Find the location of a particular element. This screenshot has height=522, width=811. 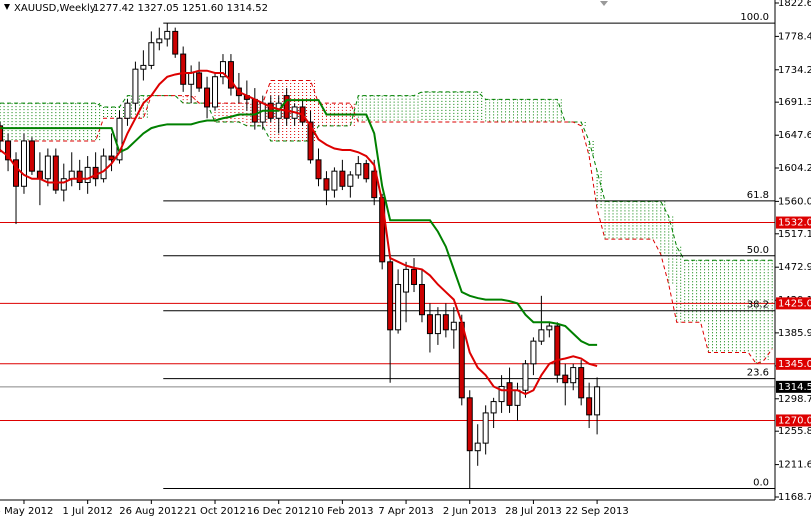

x-tick-label: 1 Jul 2012 is located at coordinates (88, 511).